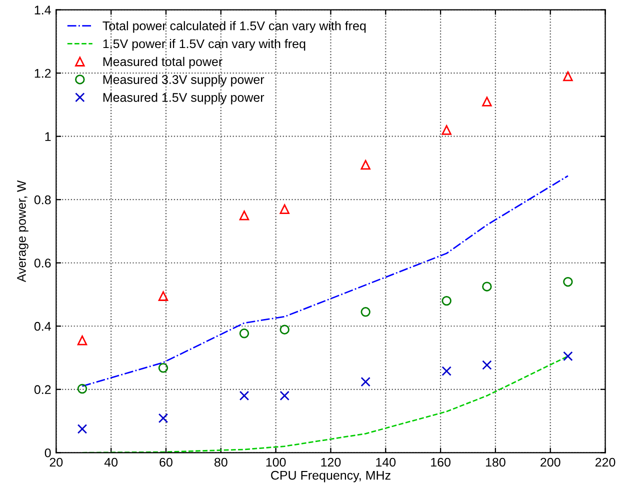 The image size is (624, 492). I want to click on x-tick-label: 180, so click(496, 462).